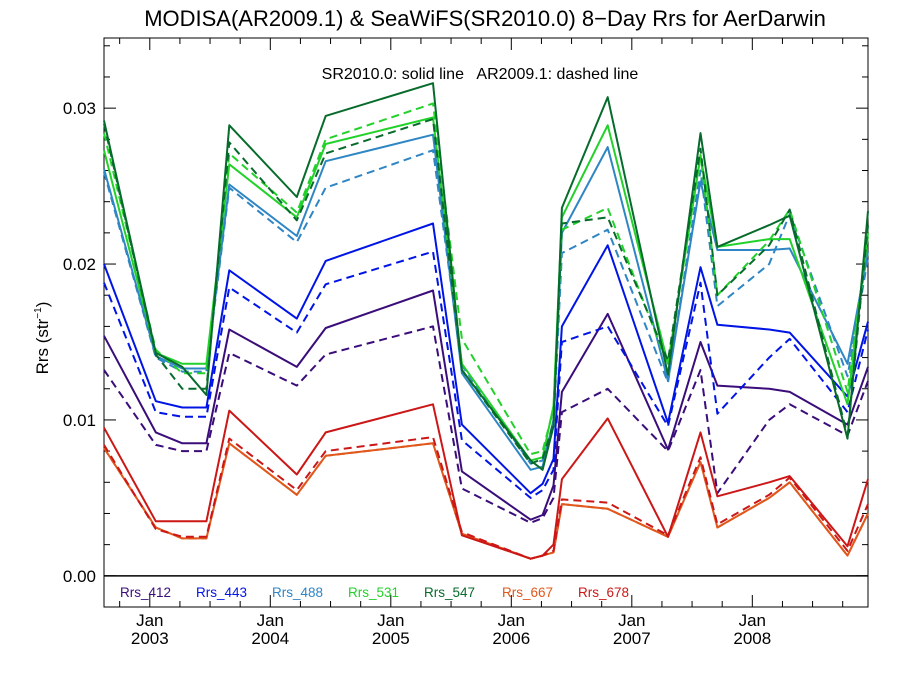 This screenshot has width=900, height=675. What do you see at coordinates (150, 638) in the screenshot?
I see `x-tick-year-label: 2003` at bounding box center [150, 638].